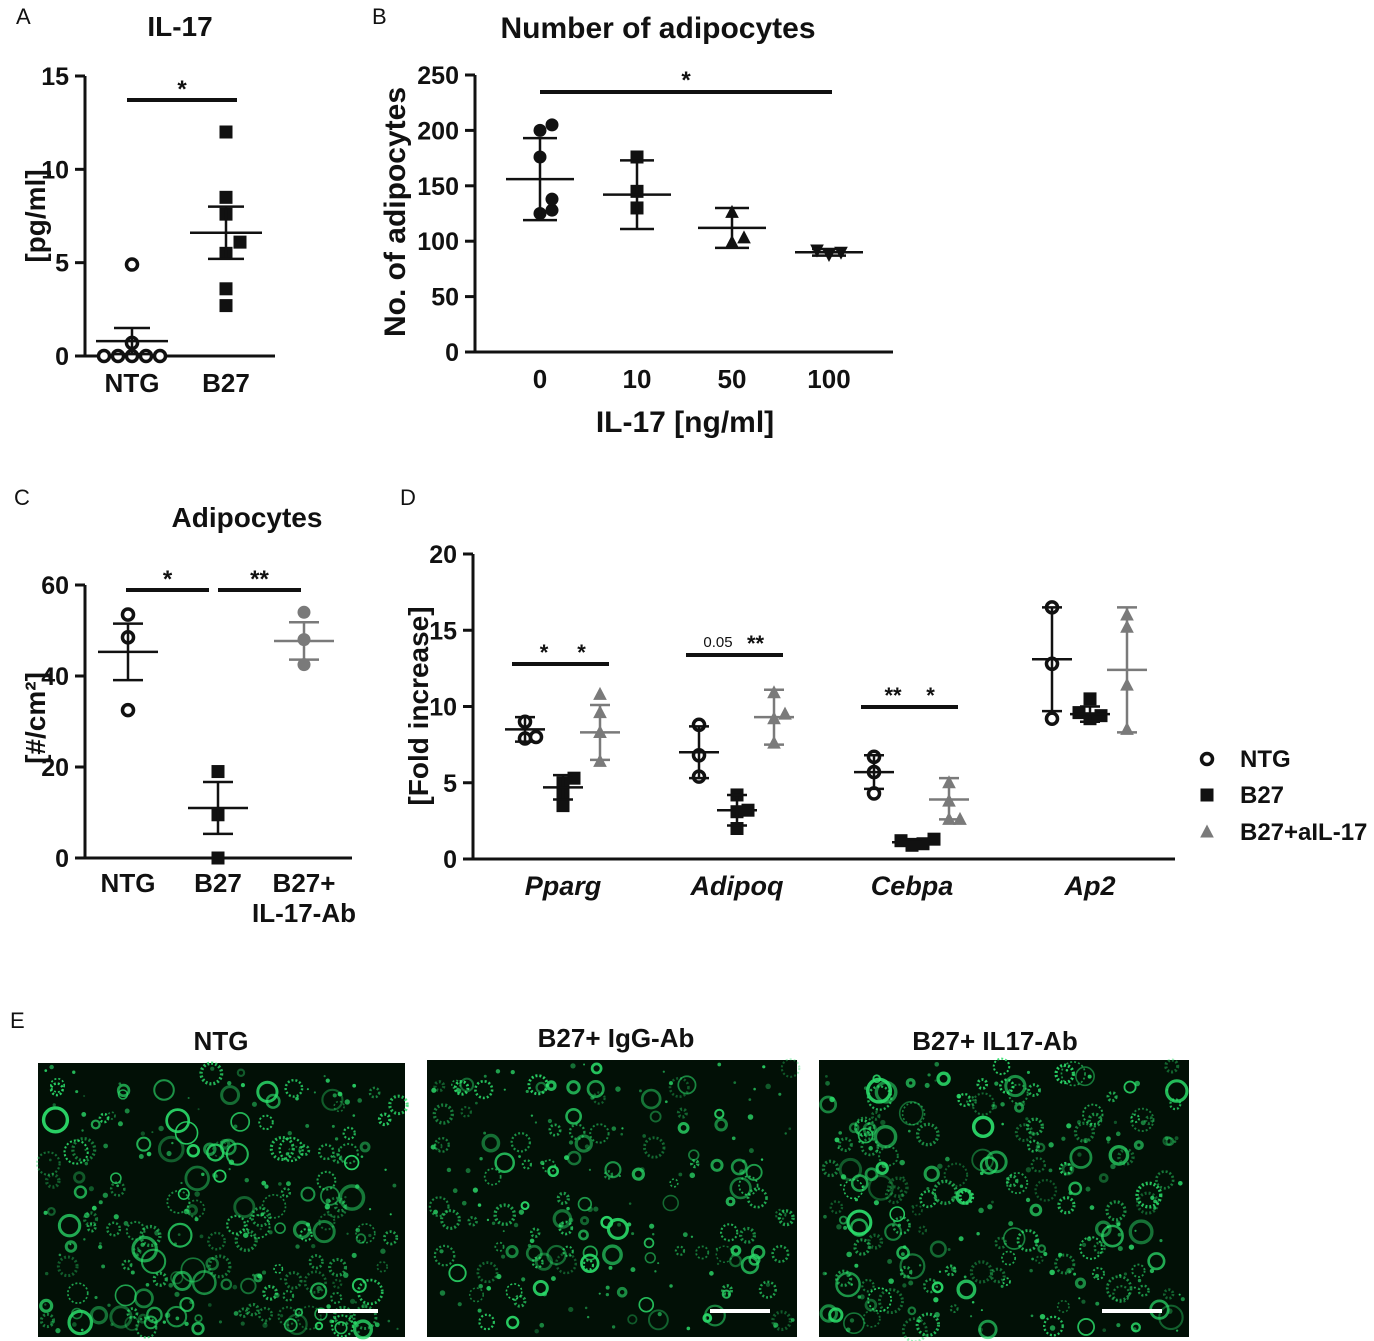  I want to click on panel-b-point, so click(552, 210).